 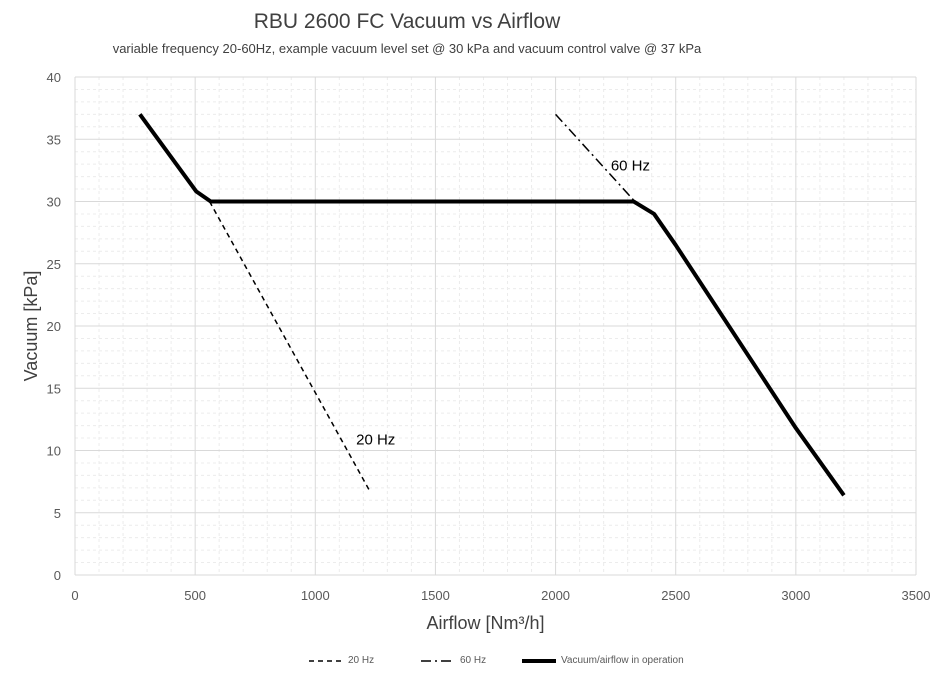 I want to click on y-tick-label: 20, so click(x=54, y=326).